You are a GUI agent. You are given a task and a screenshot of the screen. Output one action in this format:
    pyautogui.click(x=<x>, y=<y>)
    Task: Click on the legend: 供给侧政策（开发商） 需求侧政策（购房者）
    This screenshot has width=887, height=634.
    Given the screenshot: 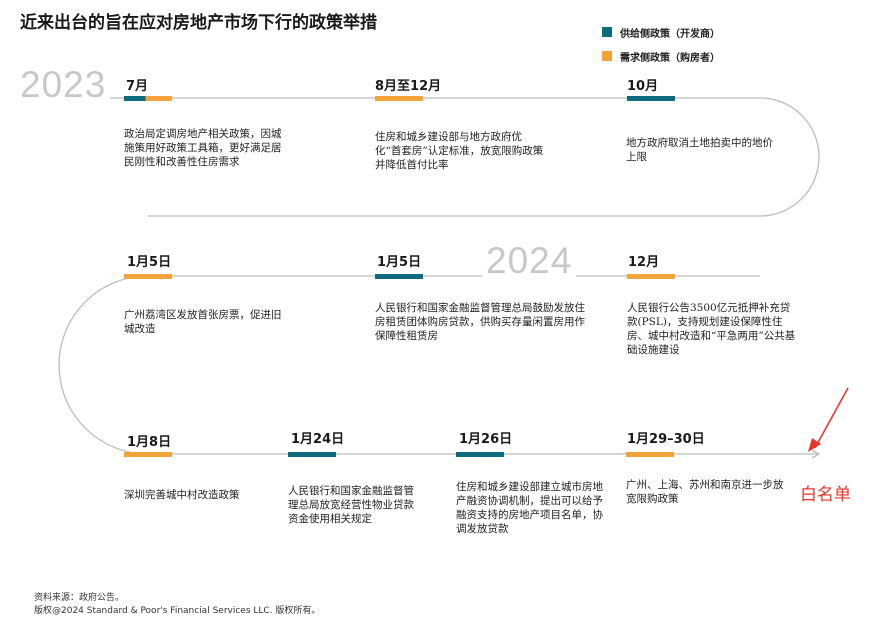 What is the action you would take?
    pyautogui.click(x=661, y=48)
    